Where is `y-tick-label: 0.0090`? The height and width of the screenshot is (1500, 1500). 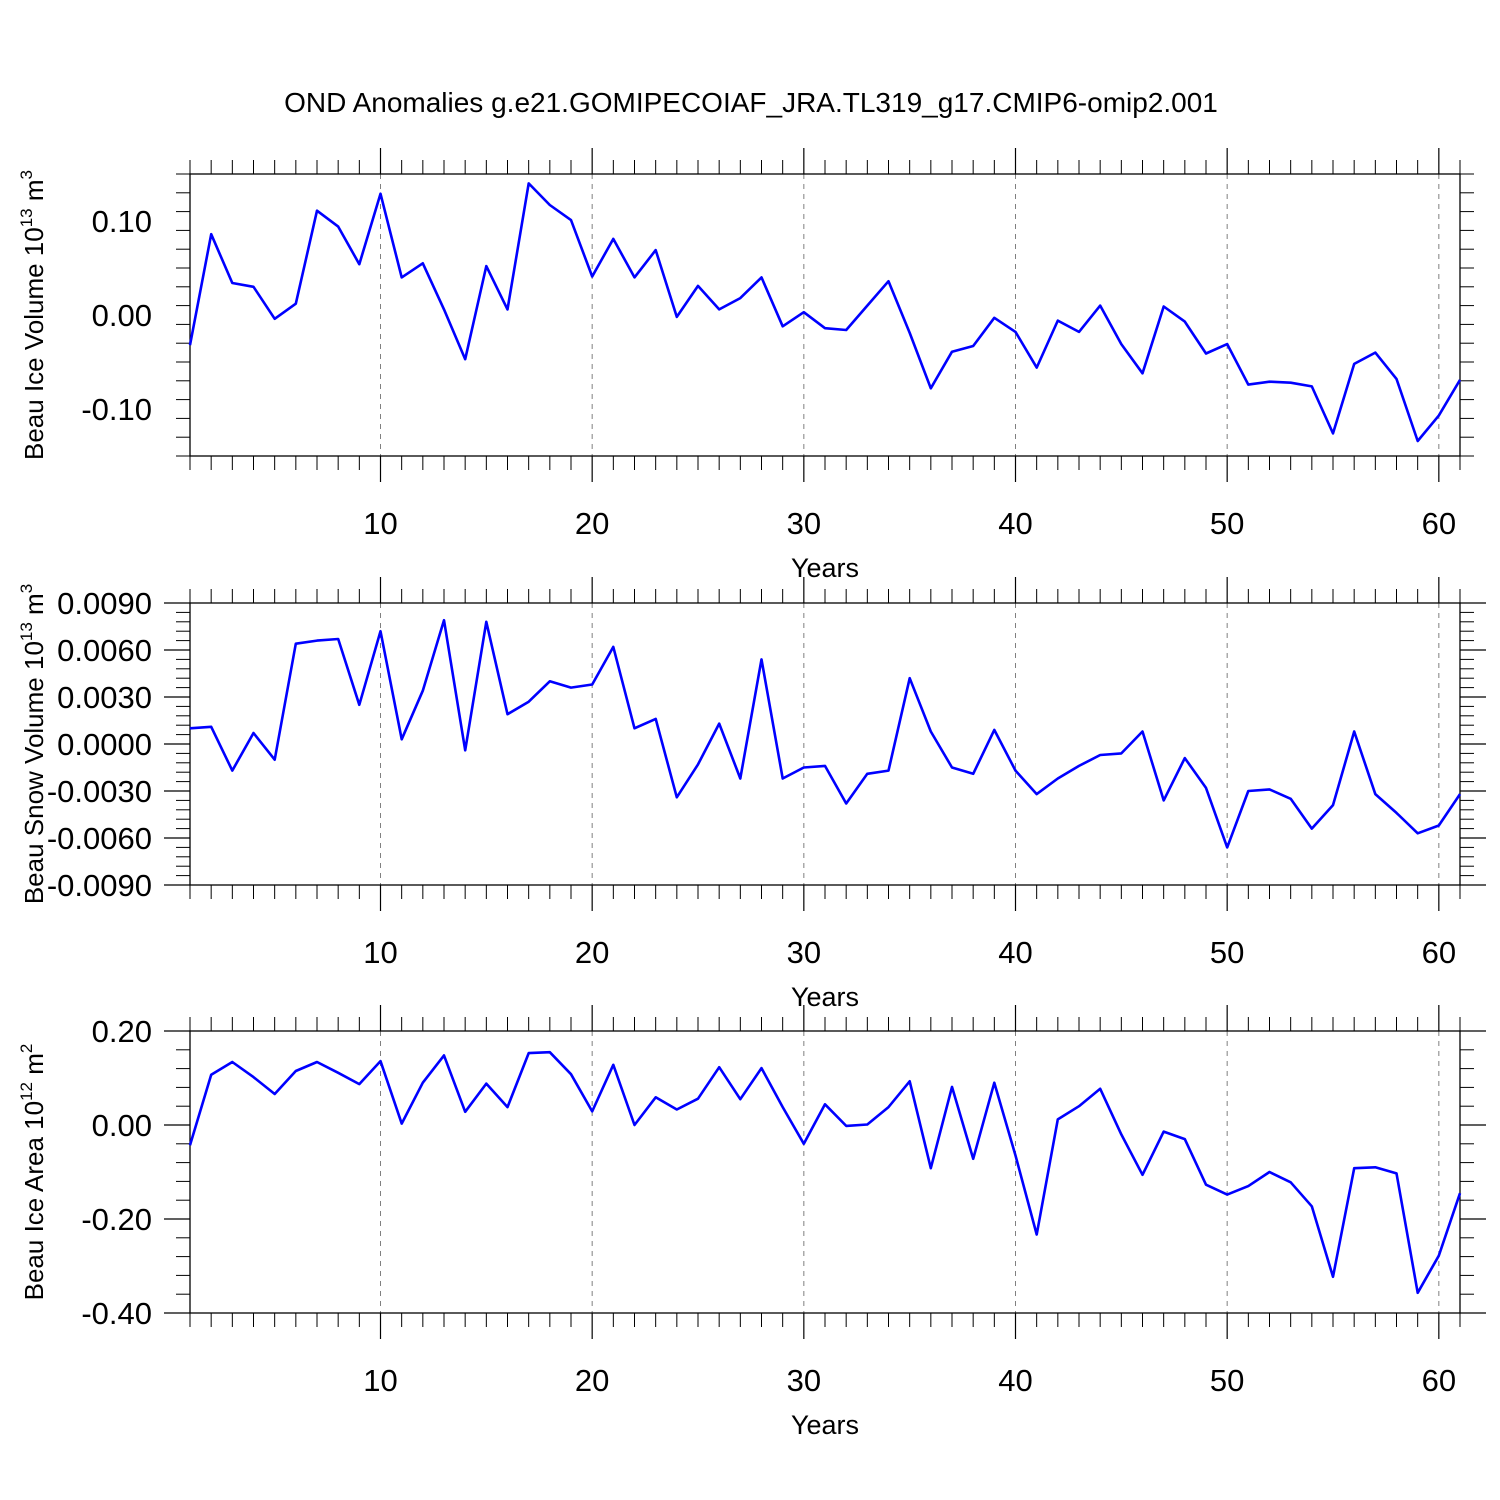
y-tick-label: 0.0090 is located at coordinates (104, 603).